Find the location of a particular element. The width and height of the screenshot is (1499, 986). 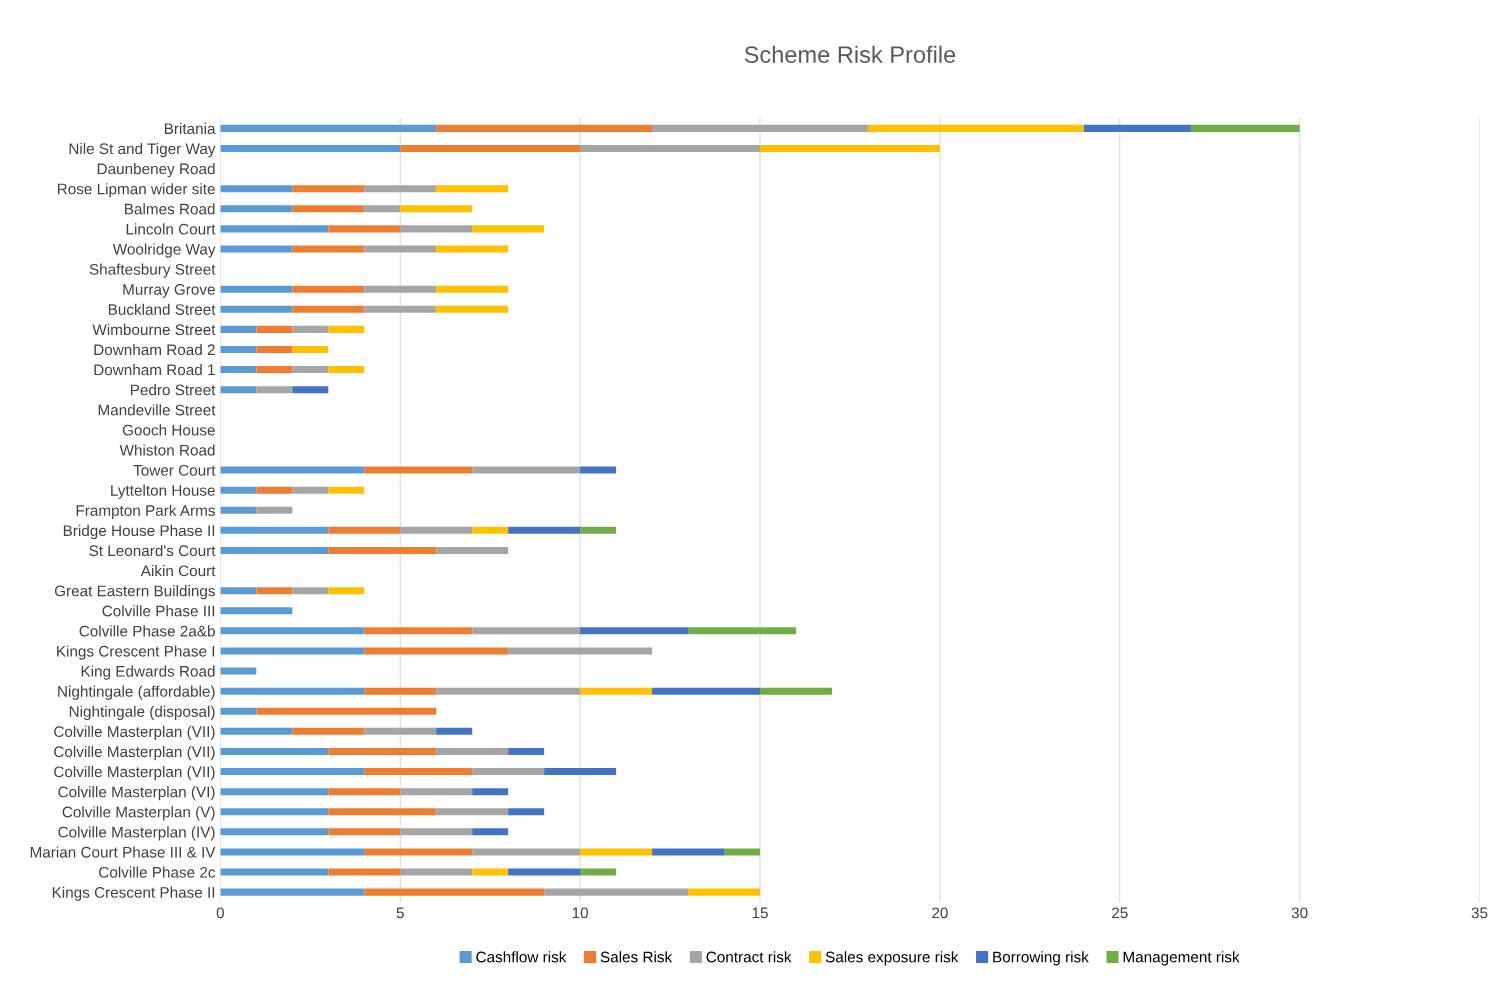

y-tick-label: Mandeville Street is located at coordinates (157, 410).